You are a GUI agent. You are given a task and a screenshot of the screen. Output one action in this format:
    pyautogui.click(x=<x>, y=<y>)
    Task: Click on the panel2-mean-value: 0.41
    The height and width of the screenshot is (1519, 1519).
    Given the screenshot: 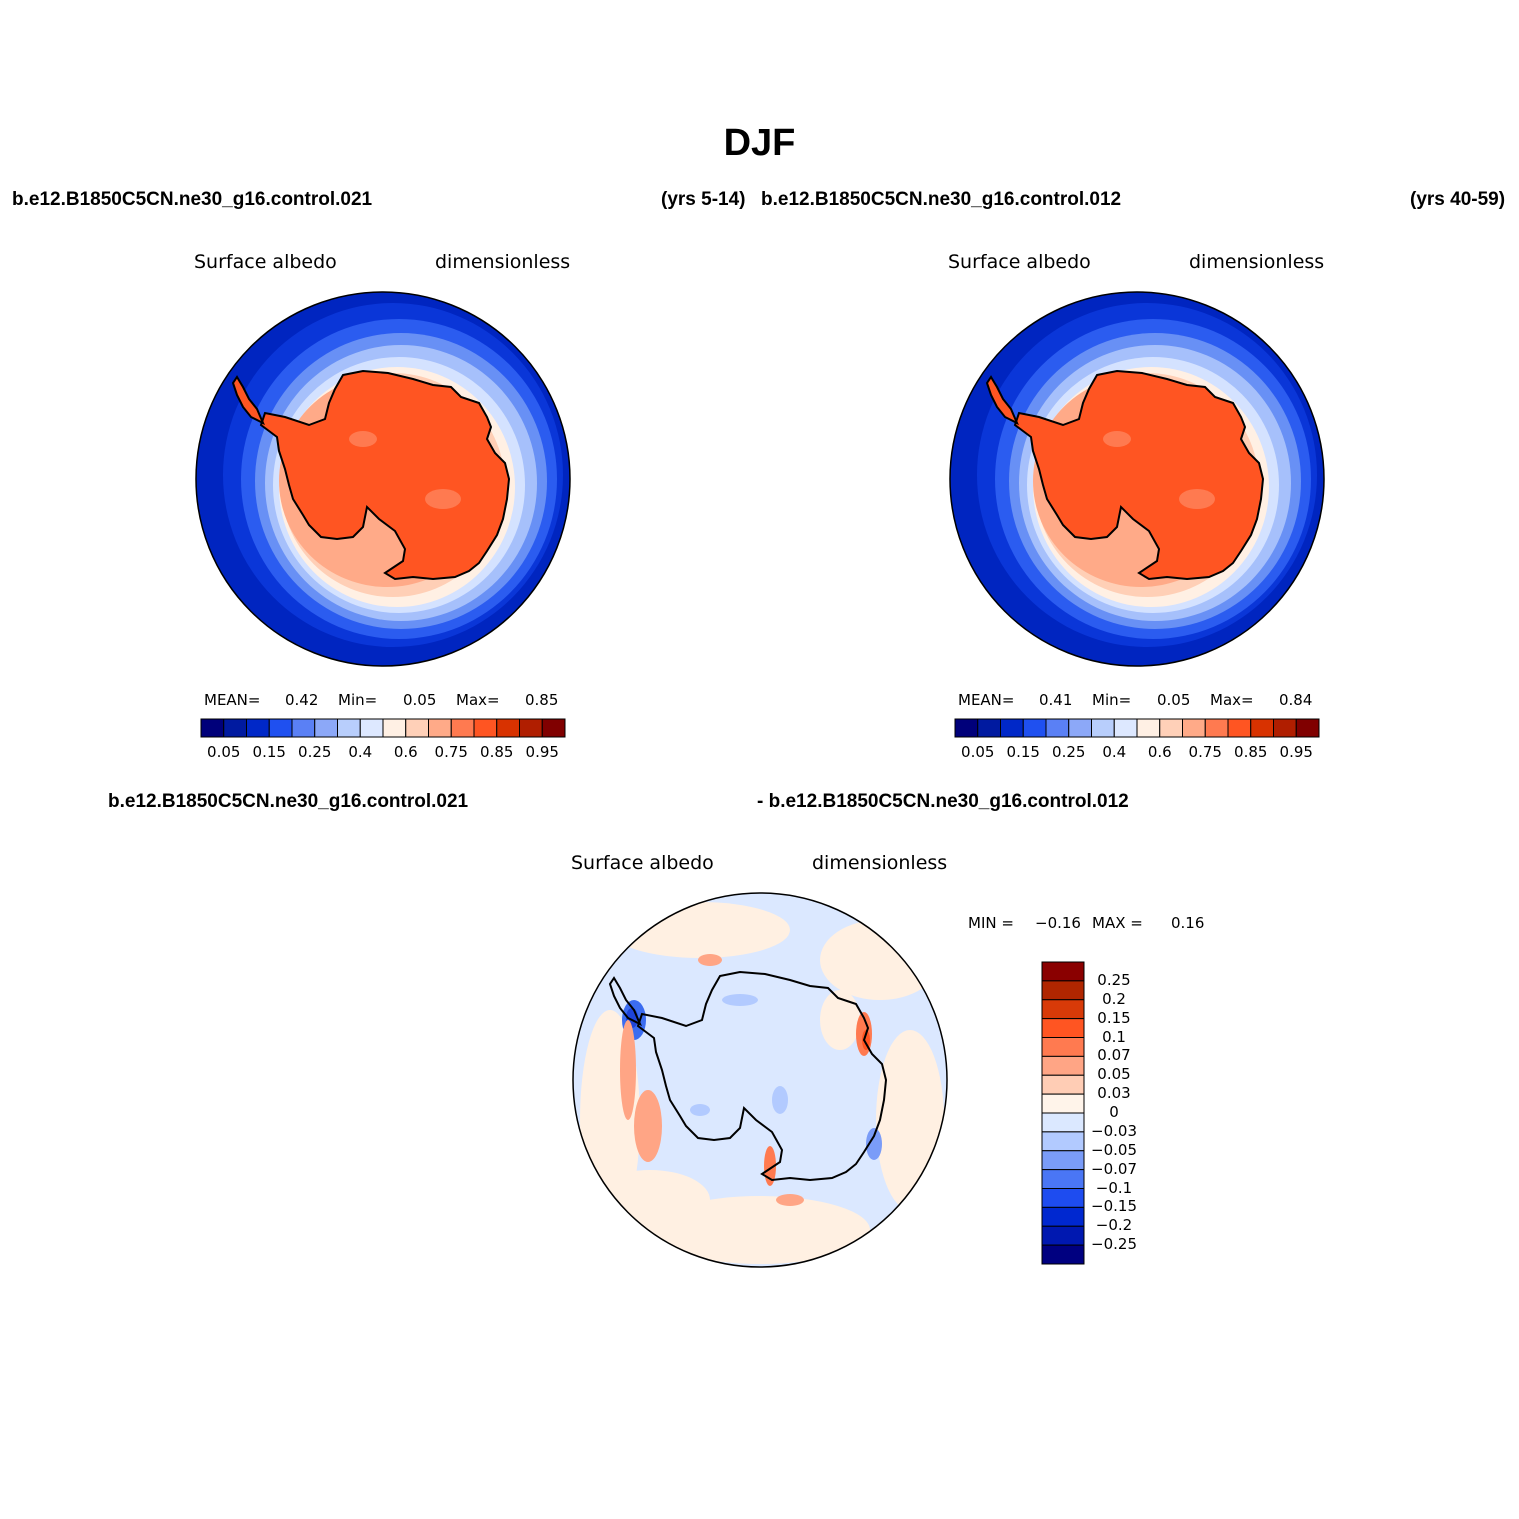 What is the action you would take?
    pyautogui.click(x=1056, y=700)
    